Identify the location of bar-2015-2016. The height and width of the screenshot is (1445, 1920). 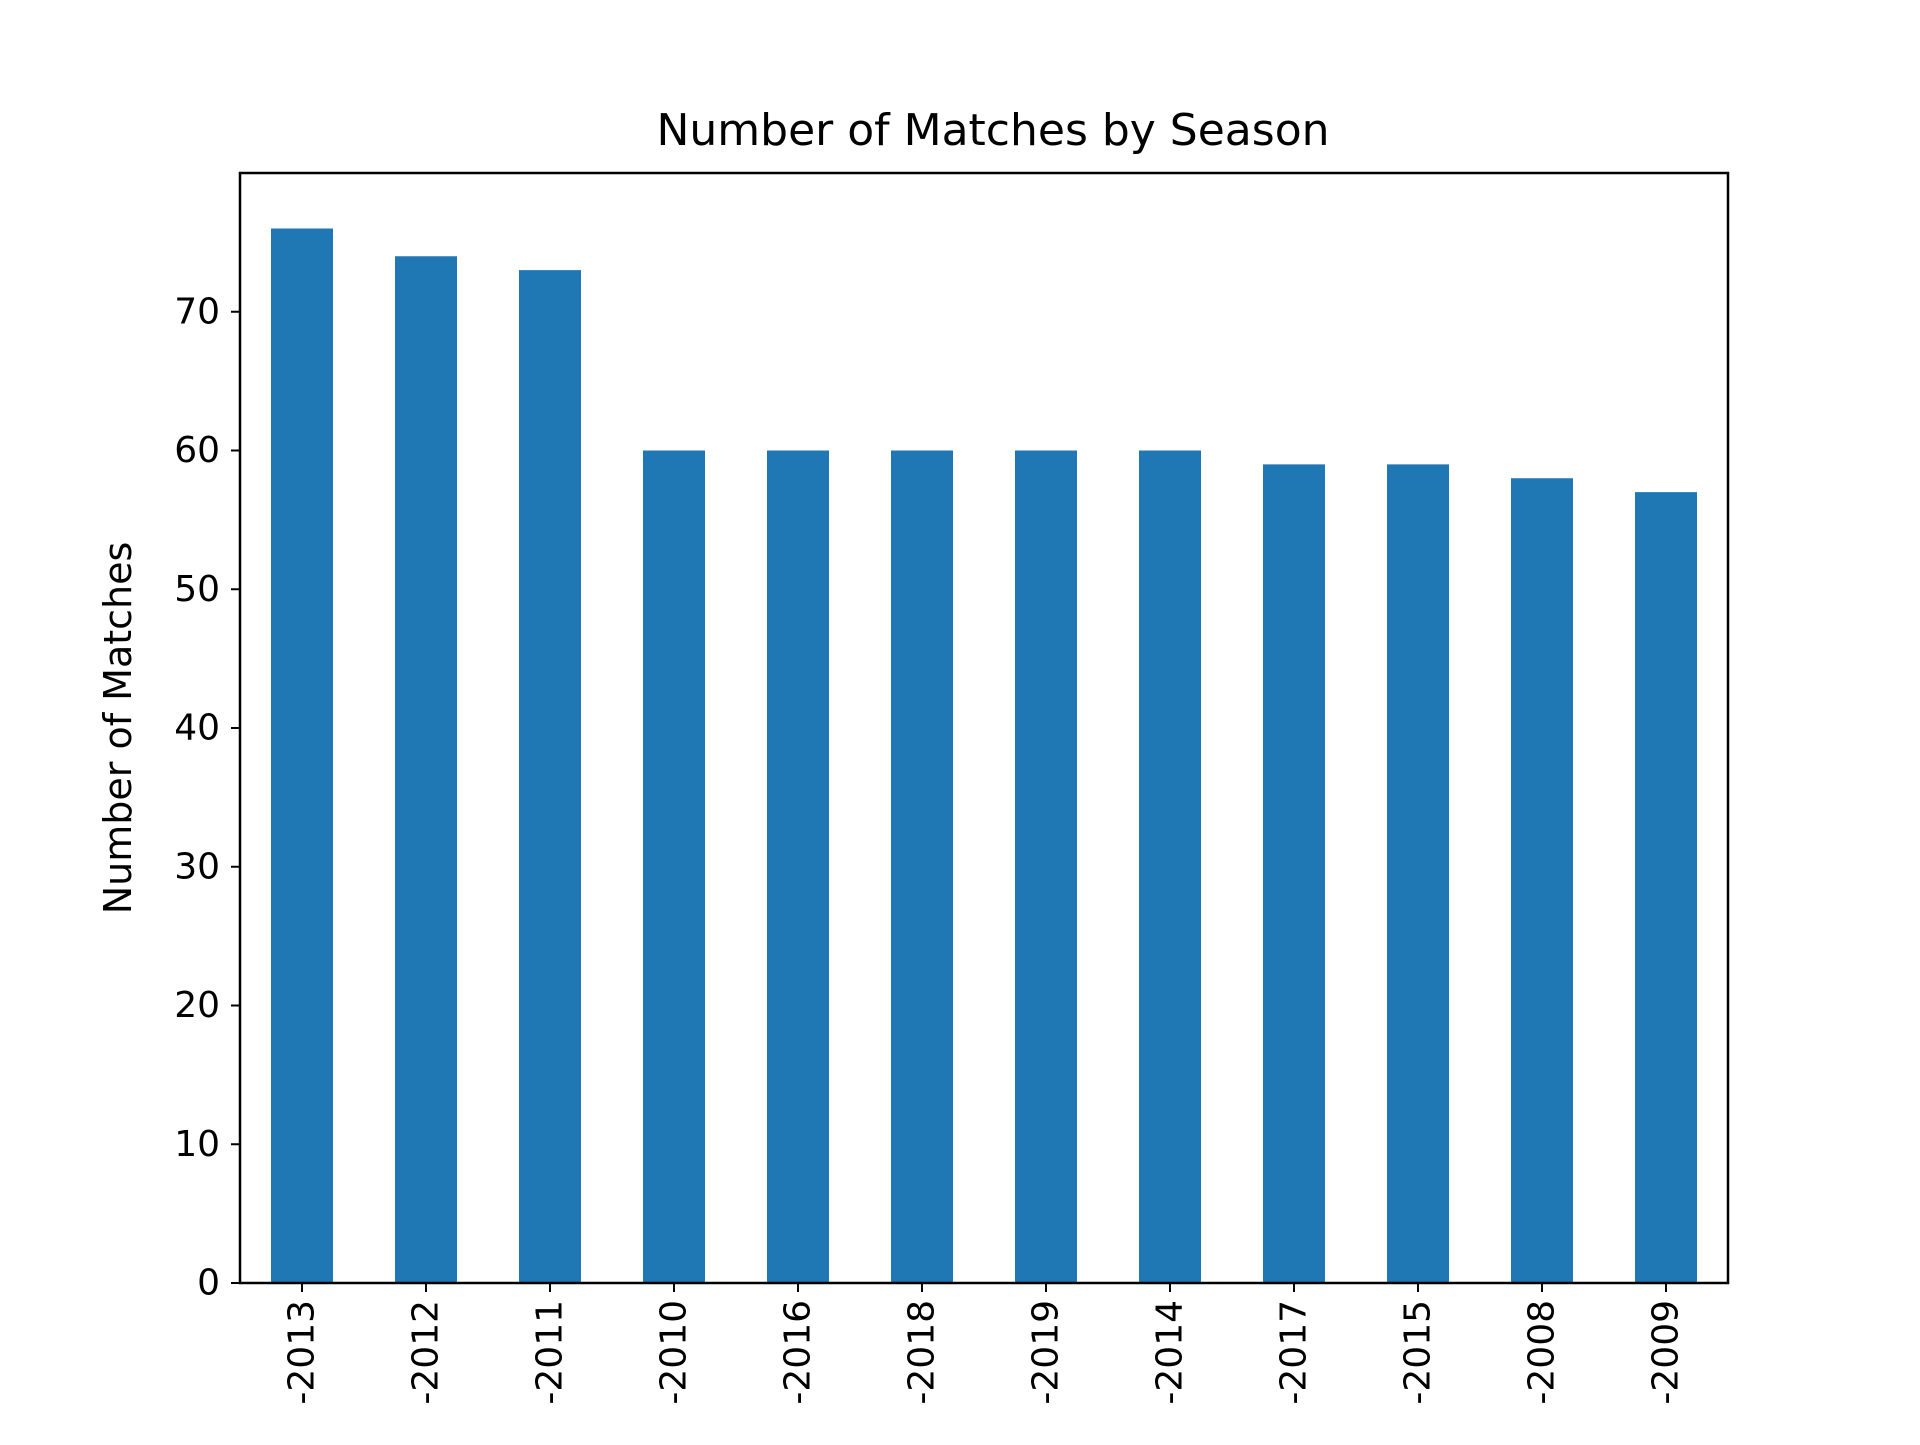
(798, 866).